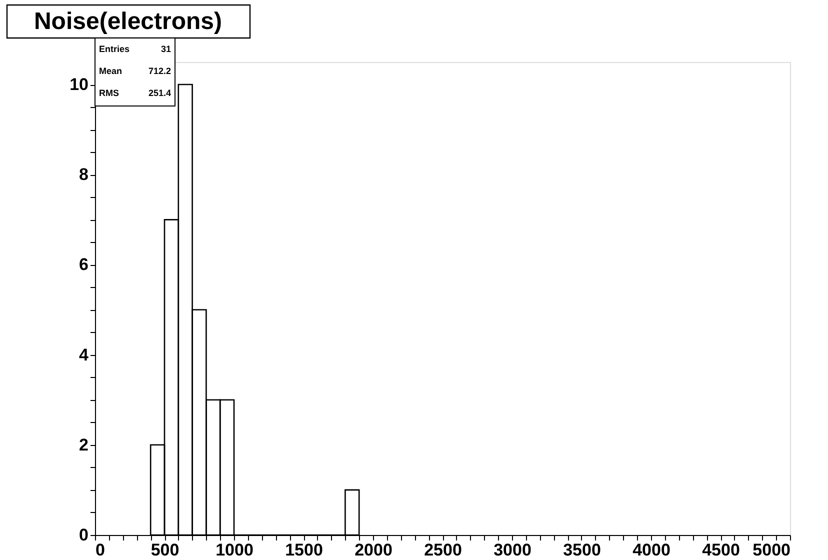 The width and height of the screenshot is (828, 560). I want to click on text: Mean 712.2, so click(135, 71).